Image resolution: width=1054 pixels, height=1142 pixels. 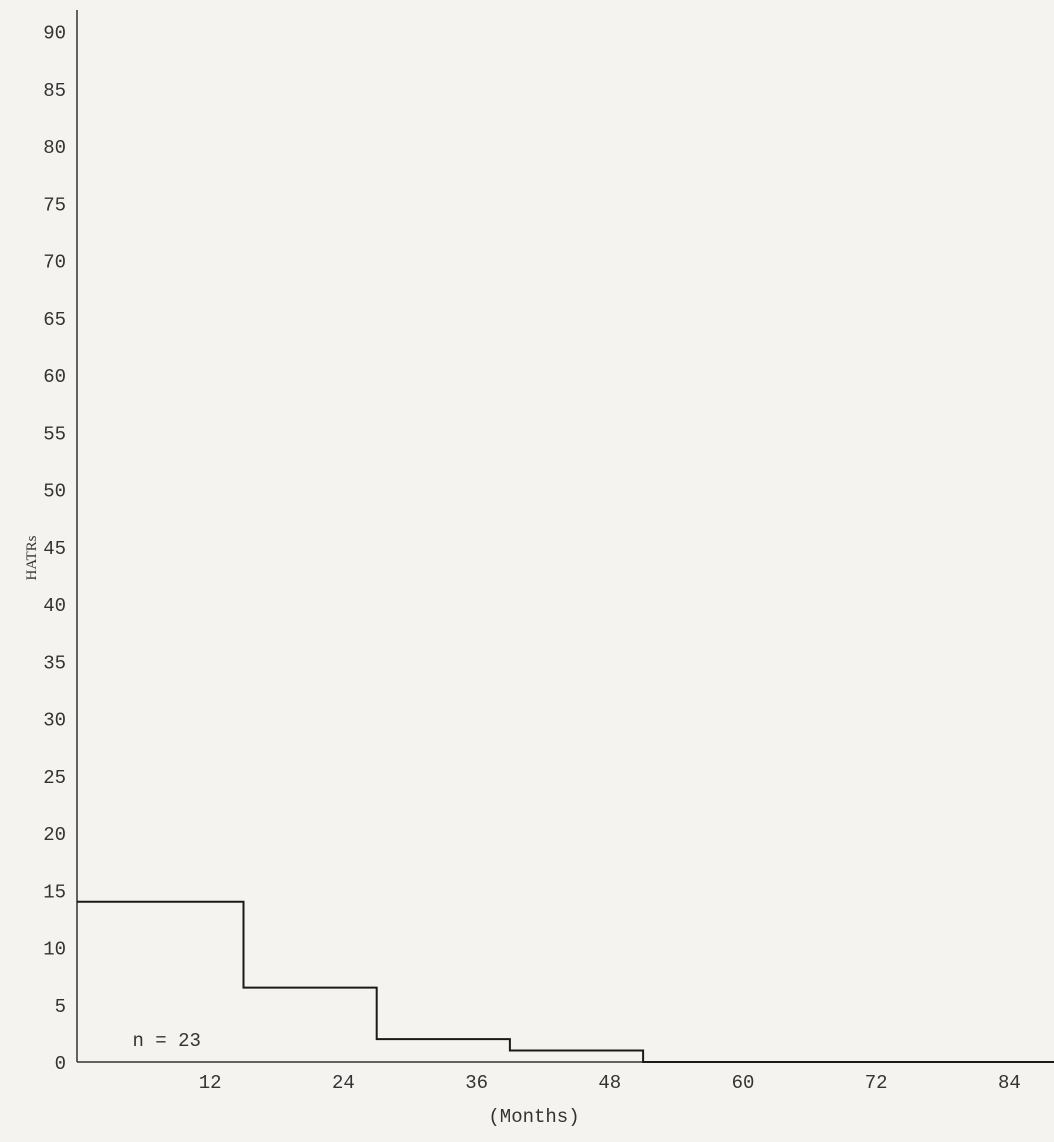 What do you see at coordinates (1009, 1083) in the screenshot?
I see `x-tick-label: 84` at bounding box center [1009, 1083].